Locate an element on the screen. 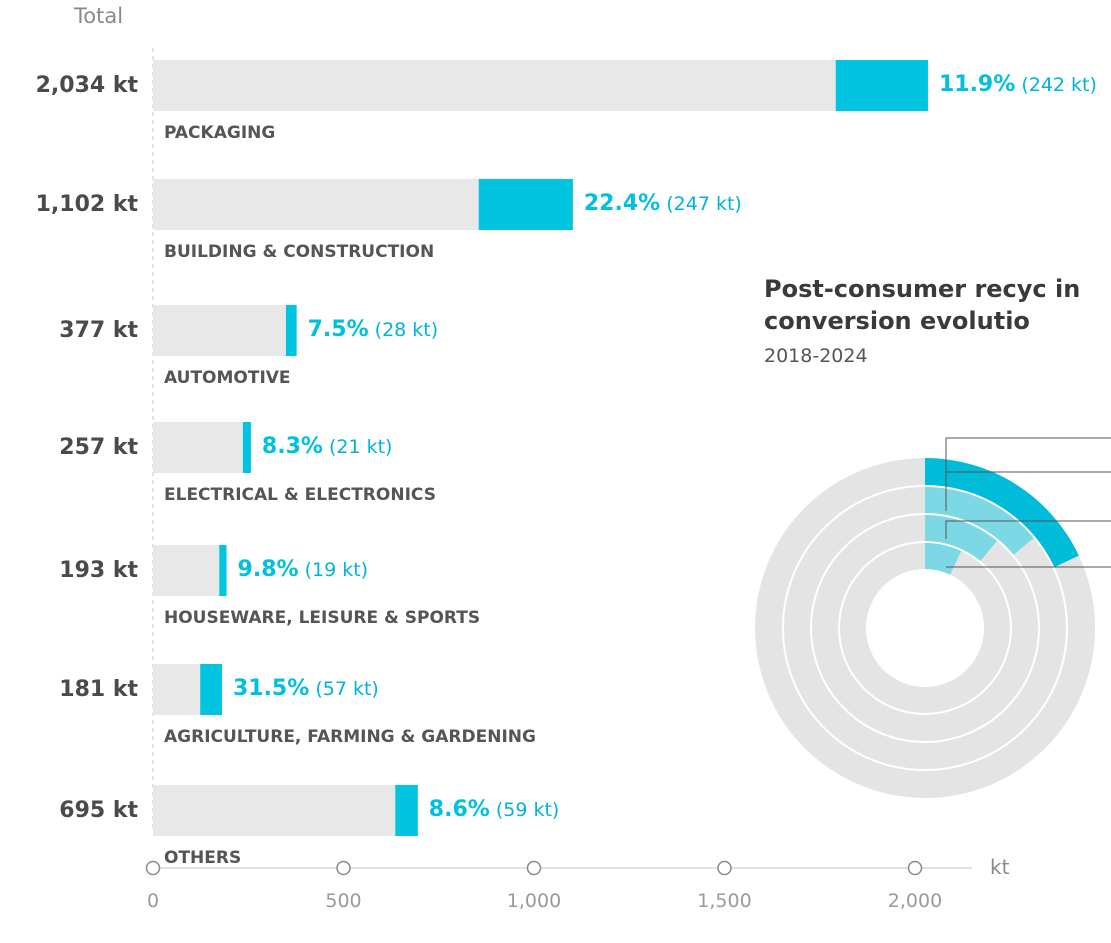 This screenshot has height=943, width=1111. kt-label-6: (59 kt) is located at coordinates (524, 810).